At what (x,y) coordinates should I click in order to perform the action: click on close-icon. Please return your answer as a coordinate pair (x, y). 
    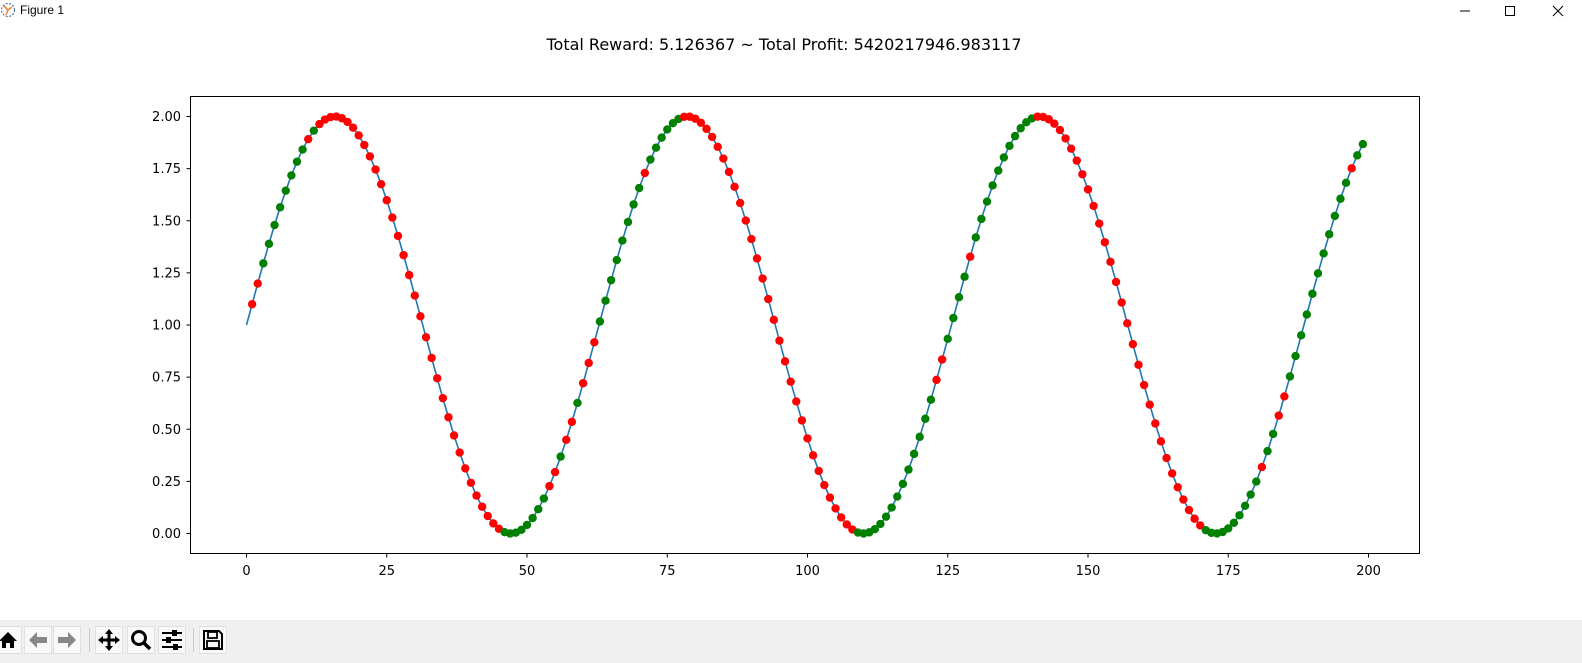
    Looking at the image, I should click on (1558, 11).